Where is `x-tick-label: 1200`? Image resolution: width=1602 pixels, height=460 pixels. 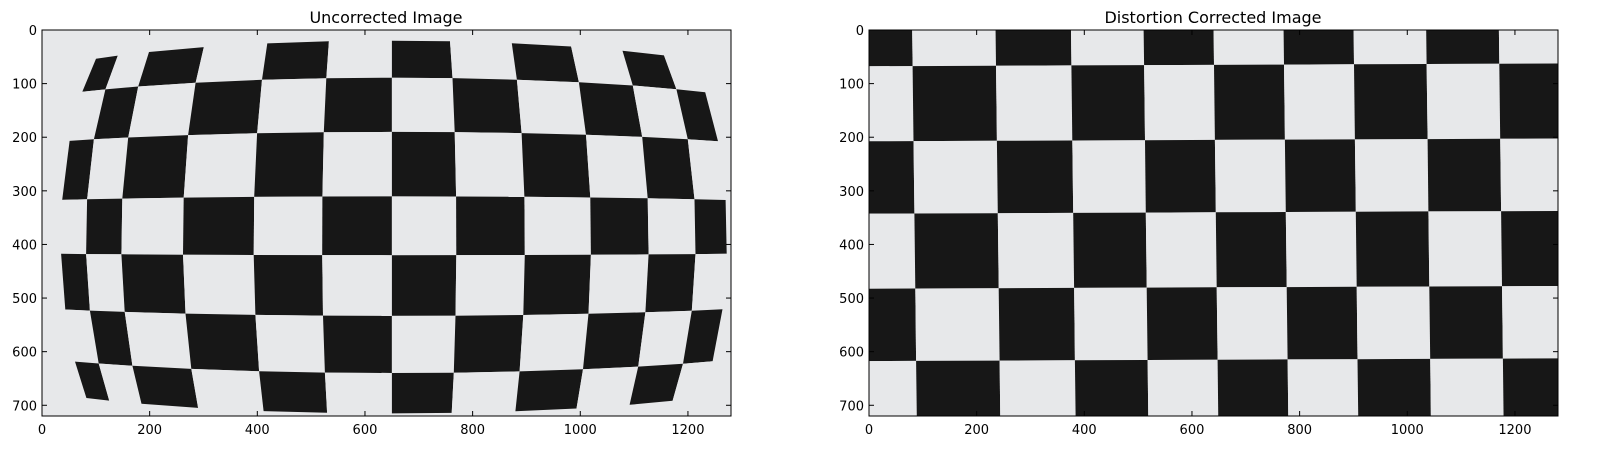 x-tick-label: 1200 is located at coordinates (687, 430).